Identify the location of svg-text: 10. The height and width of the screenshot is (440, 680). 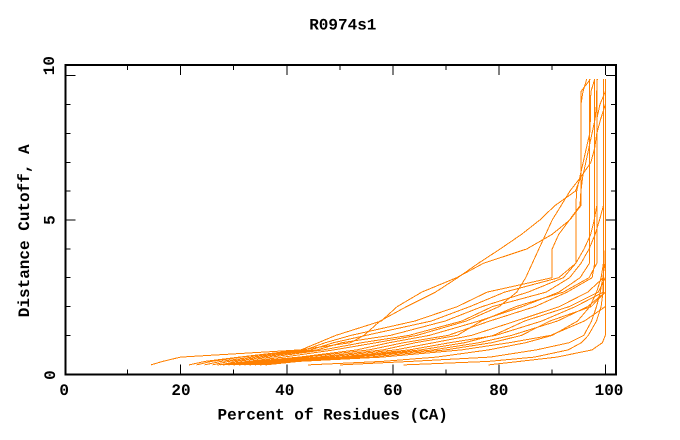
(50, 65).